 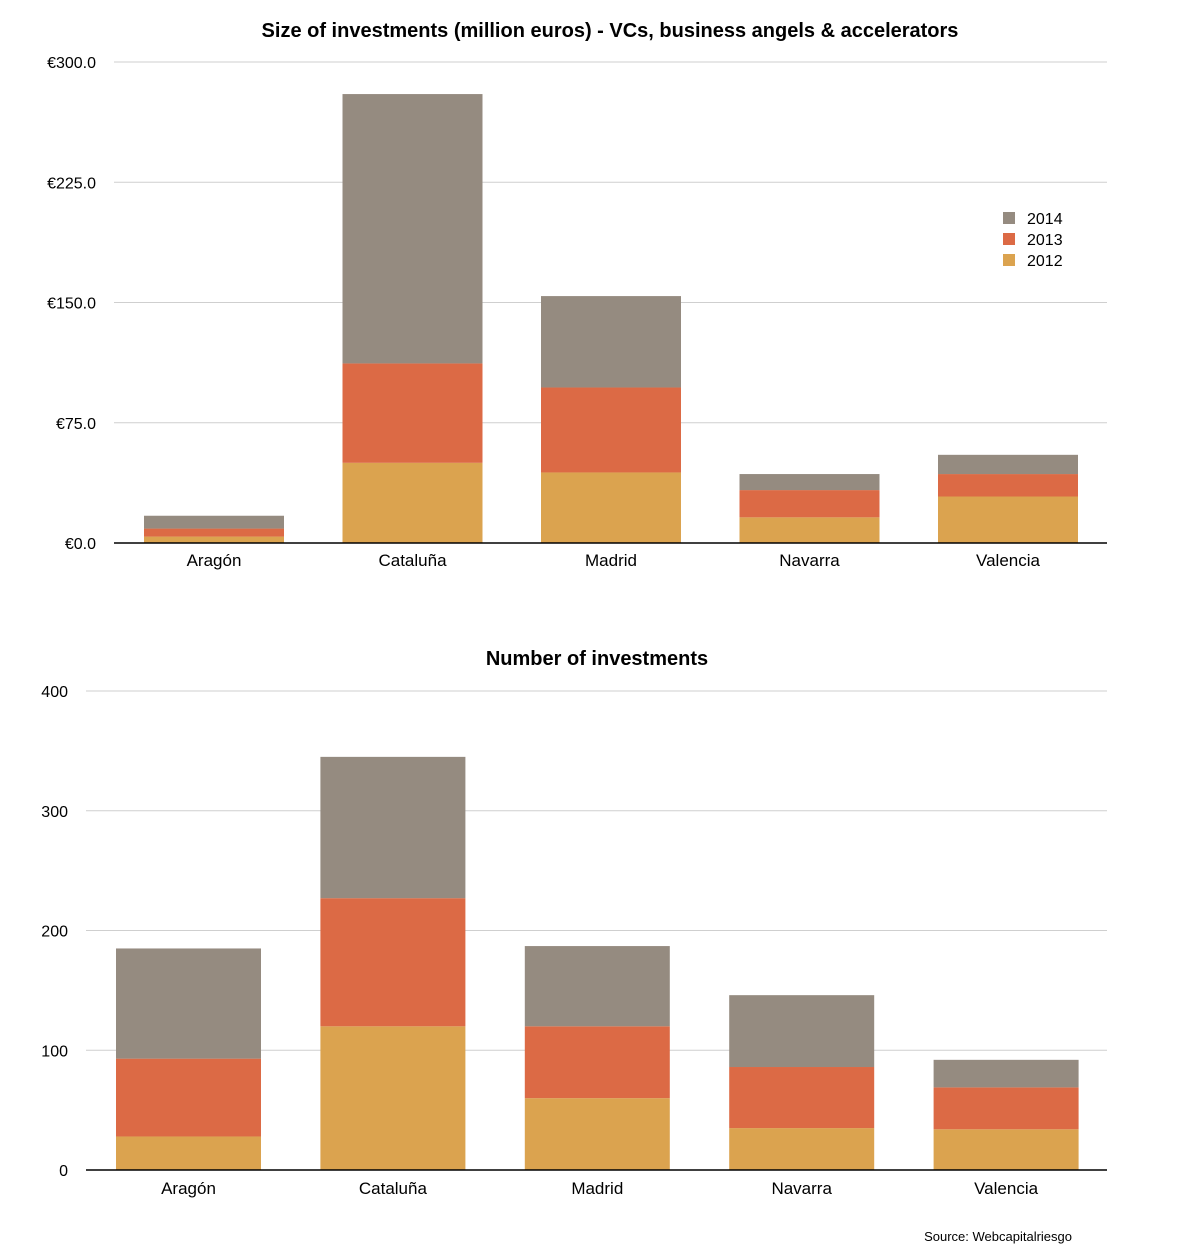 What do you see at coordinates (63, 1171) in the screenshot?
I see `y-tick-label: 0` at bounding box center [63, 1171].